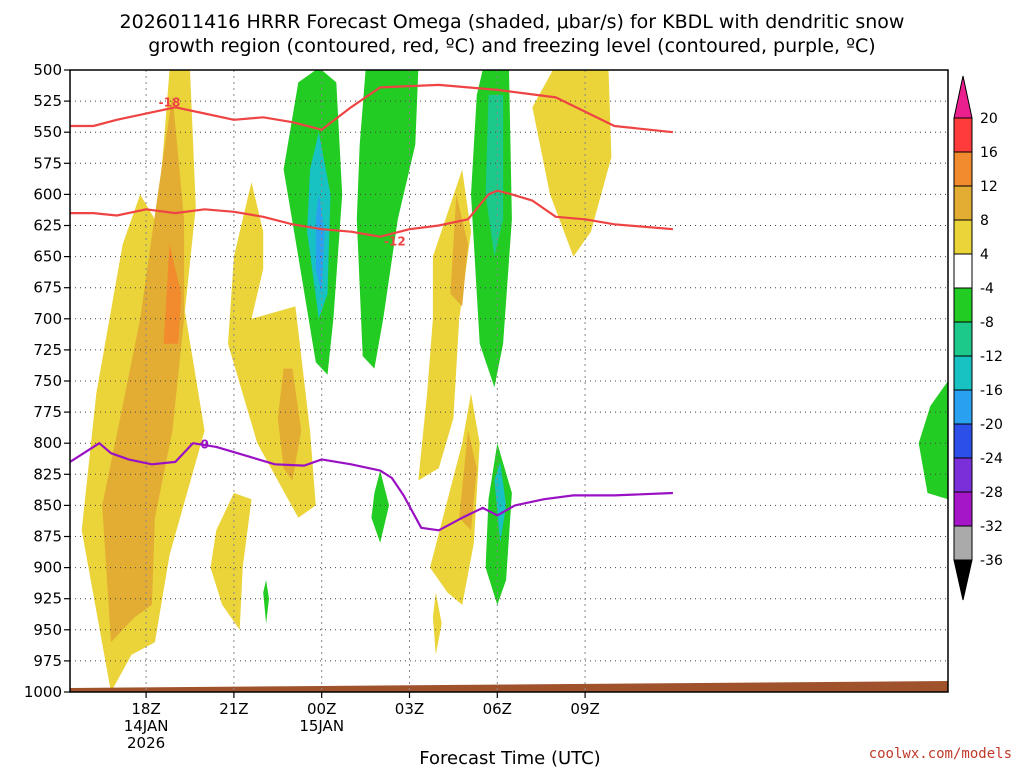  What do you see at coordinates (991, 357) in the screenshot?
I see `colorbar-label-7: -12` at bounding box center [991, 357].